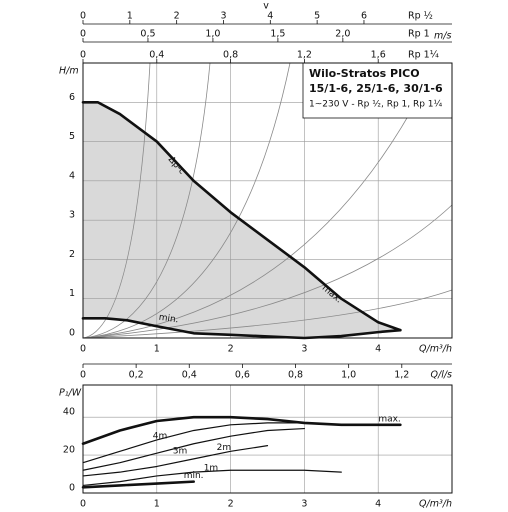  Describe the element at coordinates (156, 55) in the screenshot. I see `top-tick-label: 0,4` at that location.